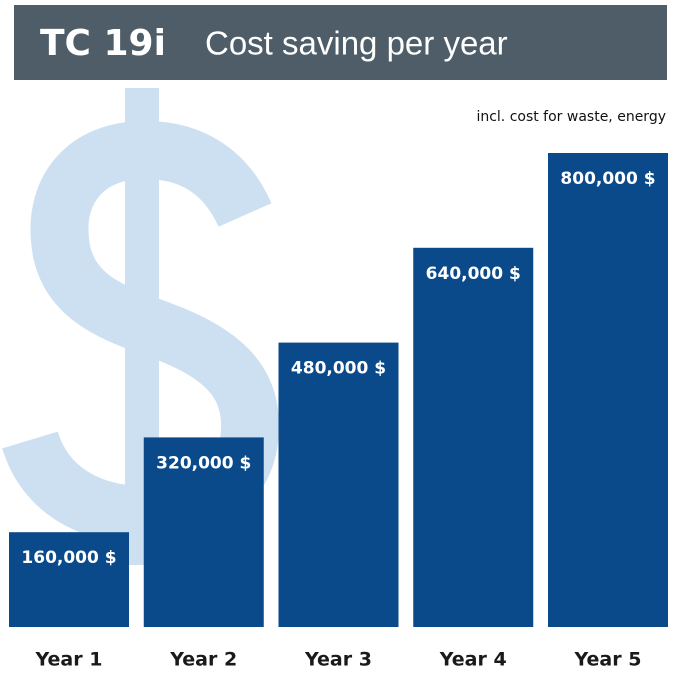 The height and width of the screenshot is (673, 681). What do you see at coordinates (473, 274) in the screenshot?
I see `value-label: 640,000 $` at bounding box center [473, 274].